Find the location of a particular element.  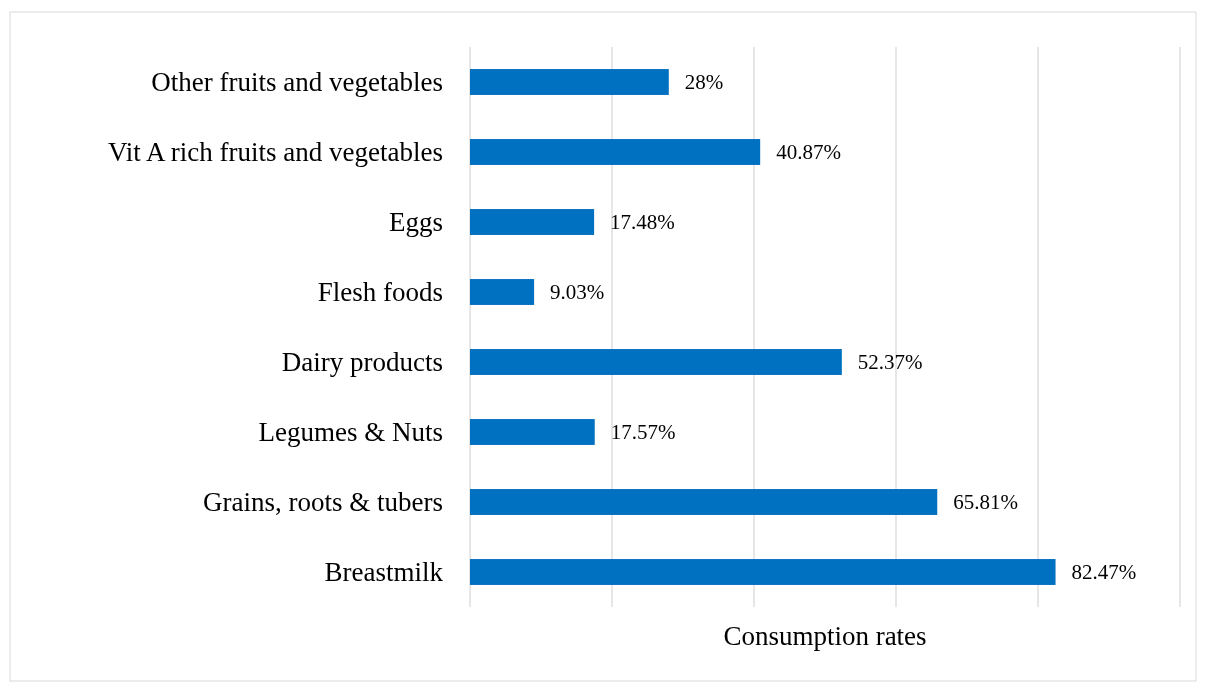

y-tick-label: Vit A rich fruits and vegetables is located at coordinates (275, 152).